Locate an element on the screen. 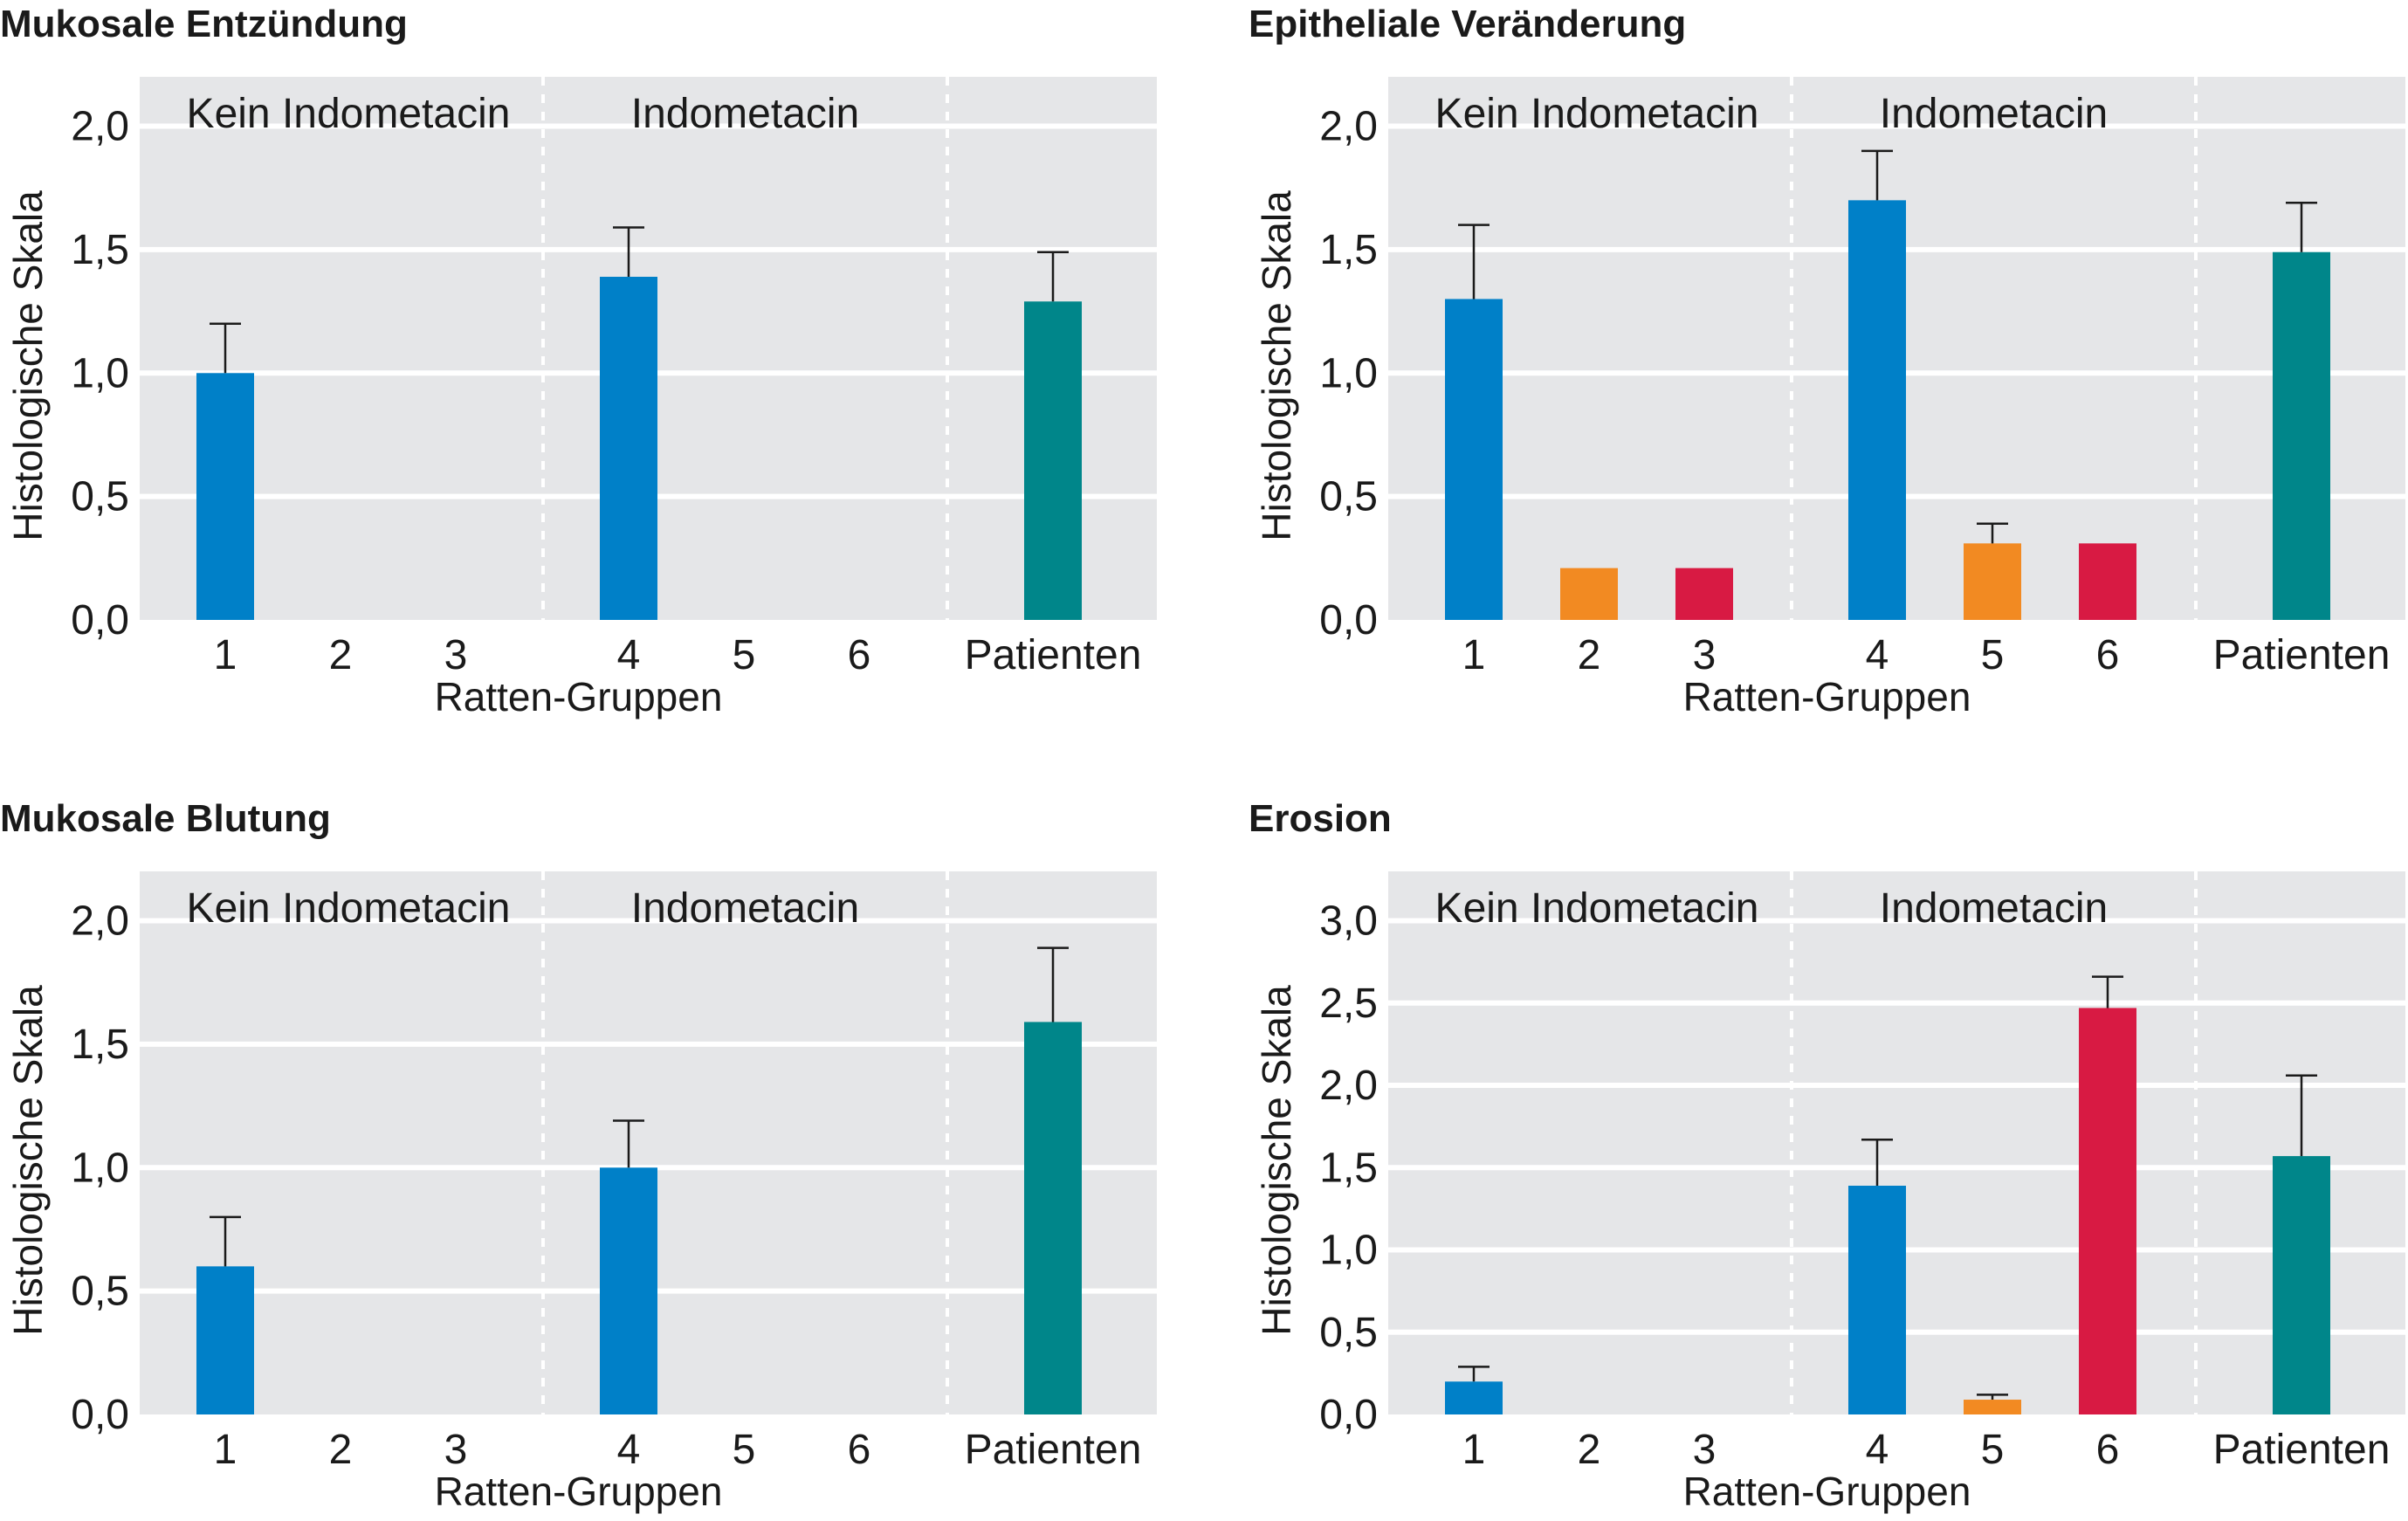 This screenshot has height=1521, width=2408. panel-title: Mukosale Blutung is located at coordinates (165, 818).